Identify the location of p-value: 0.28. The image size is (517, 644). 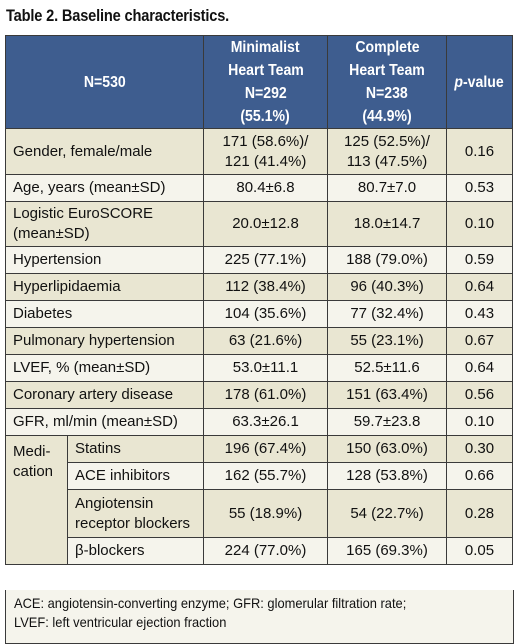
(479, 513).